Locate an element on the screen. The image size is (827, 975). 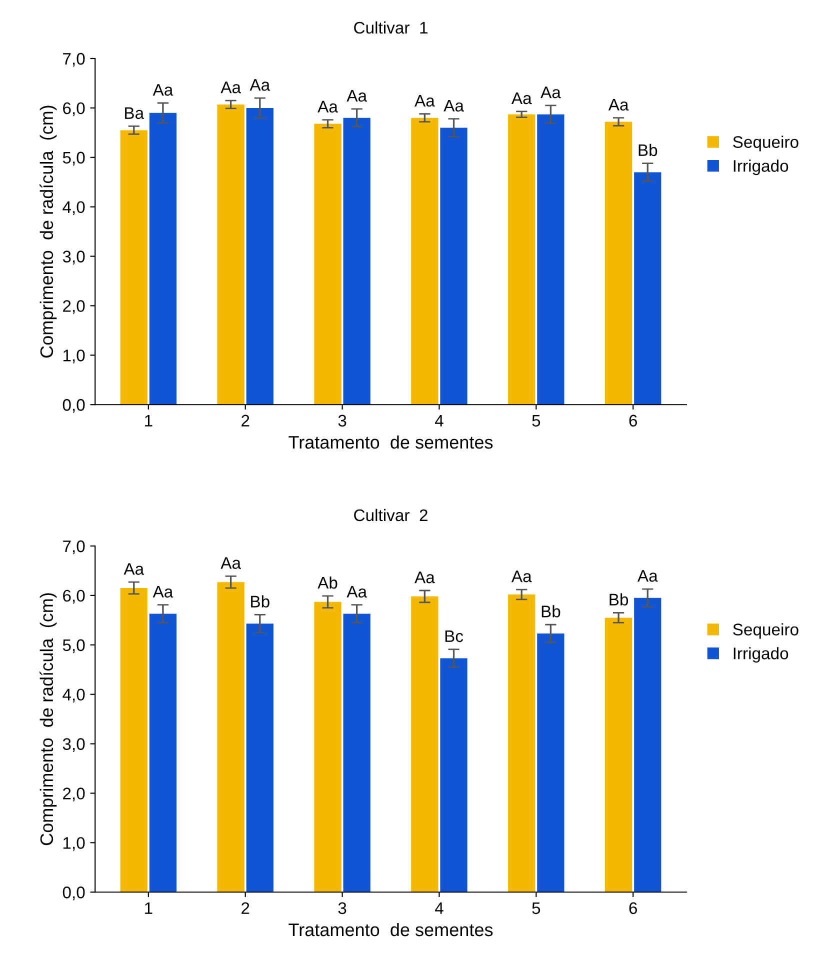
chart-title: Cultivar 1 is located at coordinates (391, 27).